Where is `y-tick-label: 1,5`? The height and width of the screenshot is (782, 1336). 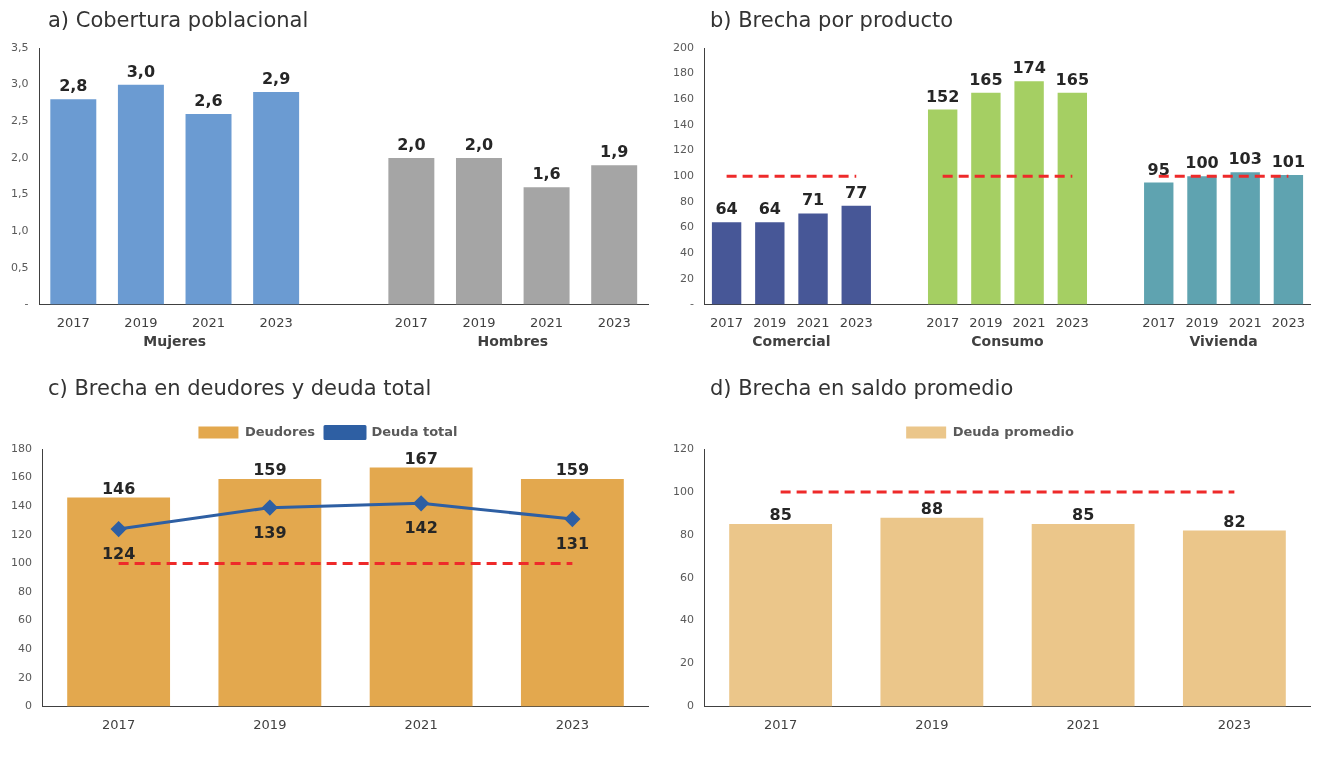 y-tick-label: 1,5 is located at coordinates (19, 194).